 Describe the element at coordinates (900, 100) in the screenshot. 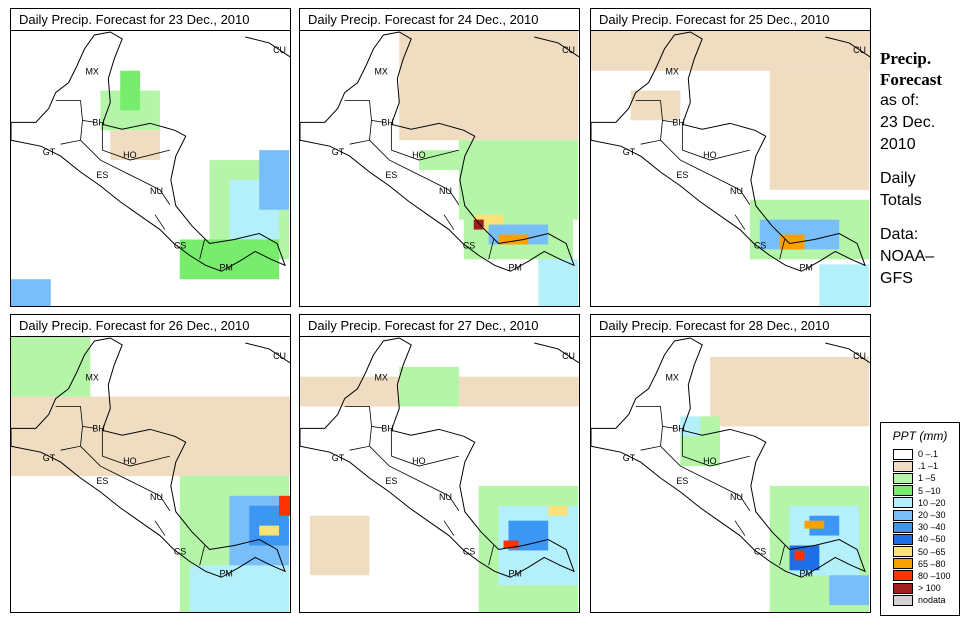

I see `as-of-label: as of:` at that location.